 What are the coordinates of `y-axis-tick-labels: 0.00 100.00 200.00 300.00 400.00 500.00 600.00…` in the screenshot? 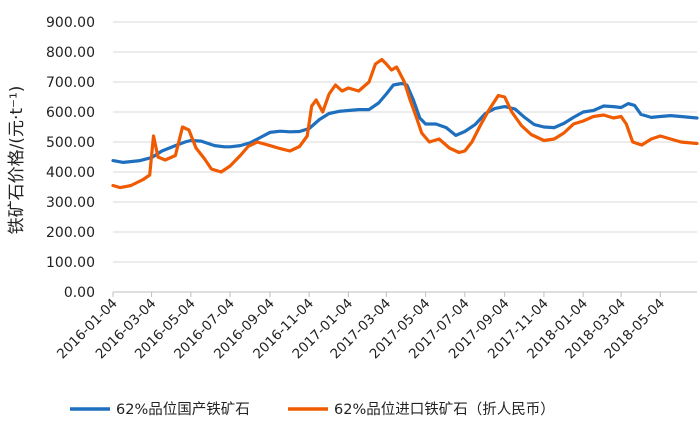 It's located at (70, 158).